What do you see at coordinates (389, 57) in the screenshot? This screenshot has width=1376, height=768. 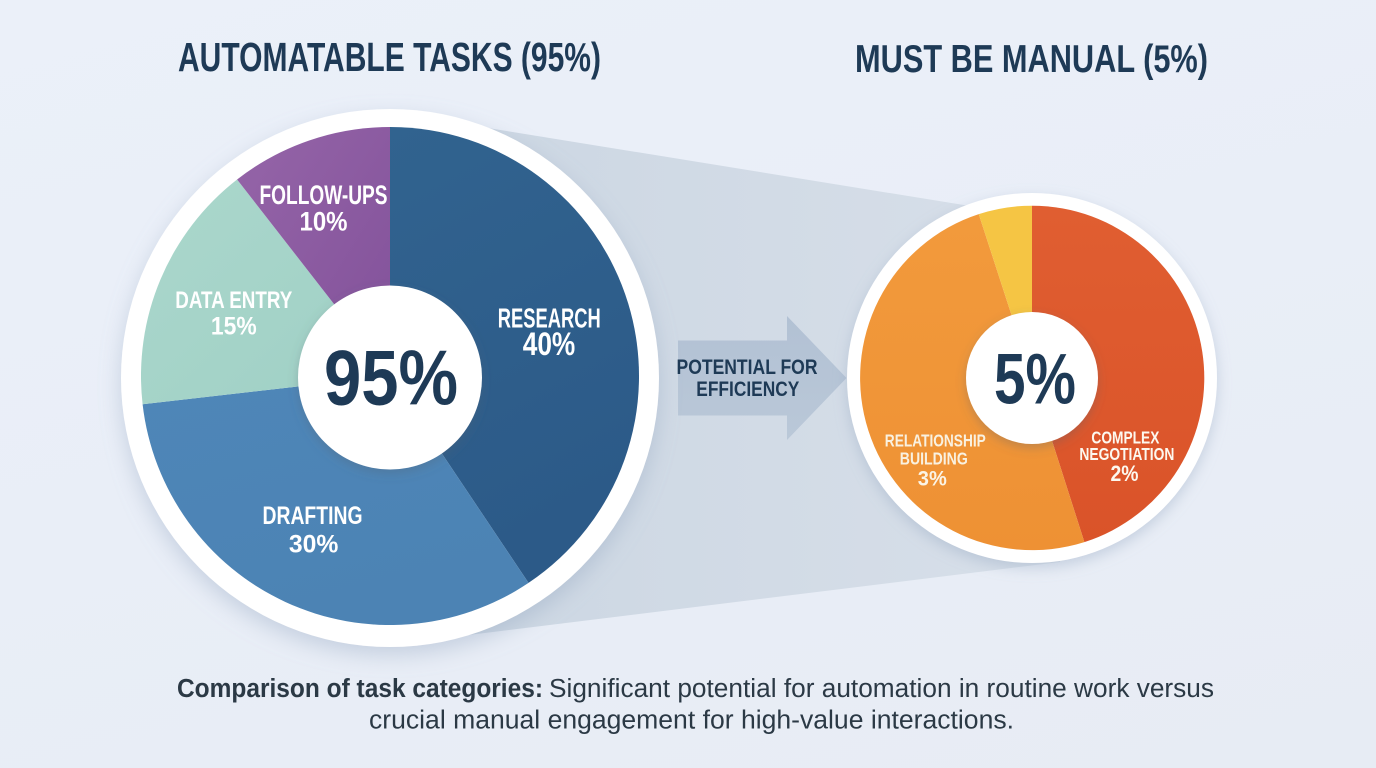 I see `svg-text: AUTOMATABLE TASKS (95%)` at bounding box center [389, 57].